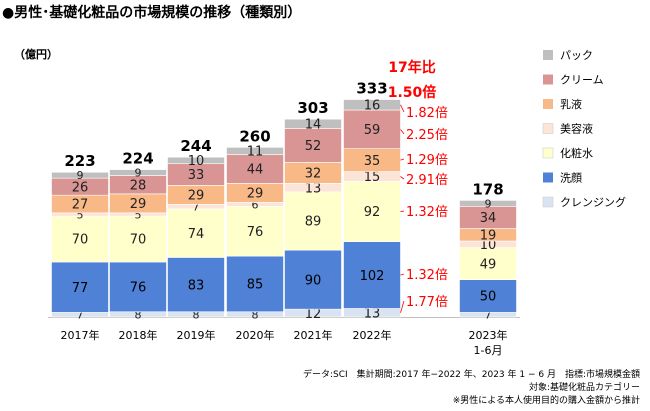 This screenshot has width=650, height=411. I want to click on data-label-cream: 52, so click(313, 146).